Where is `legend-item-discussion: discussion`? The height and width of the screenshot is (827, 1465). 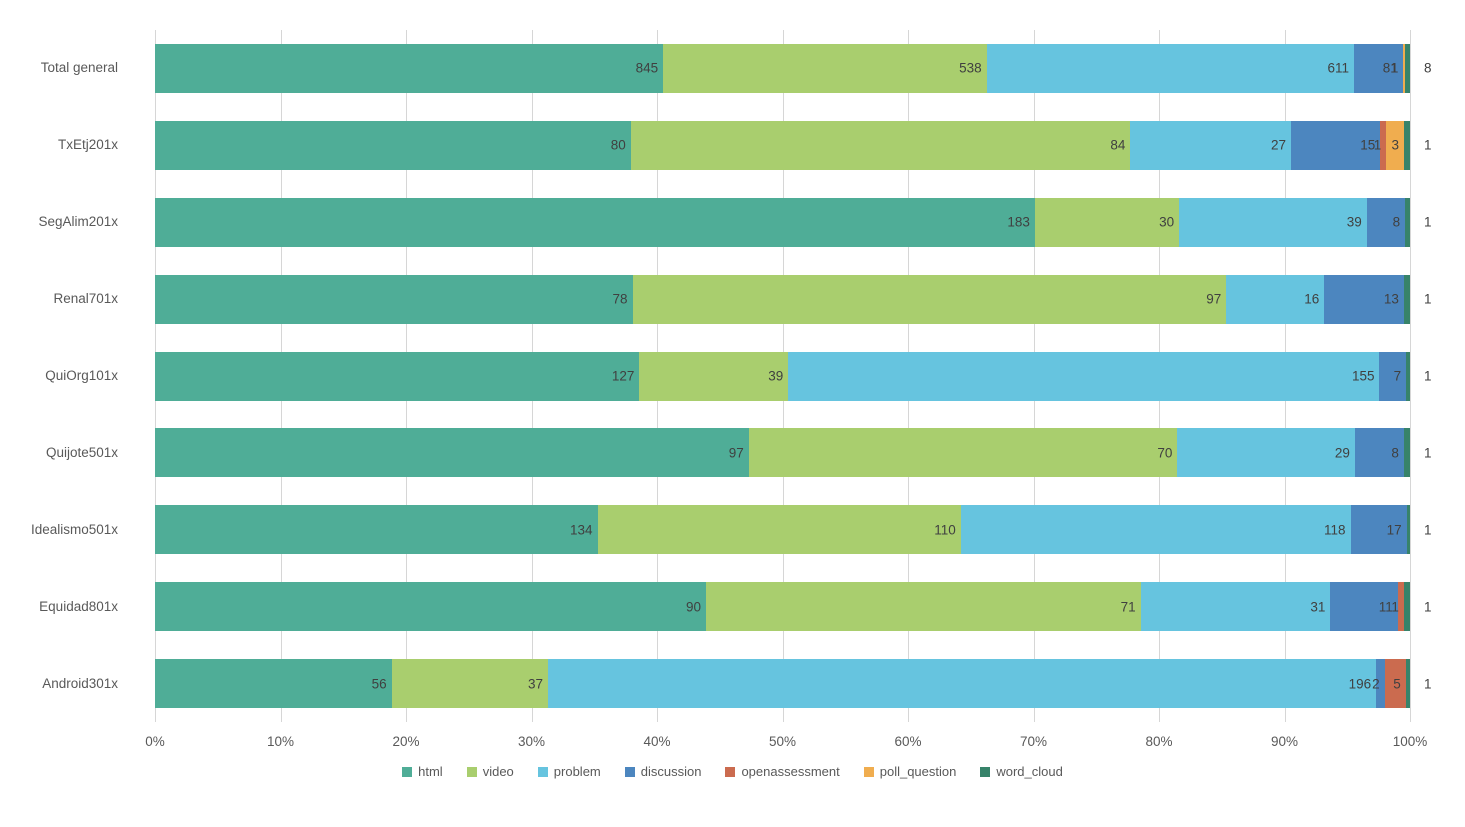
legend-item-discussion: discussion is located at coordinates (663, 771).